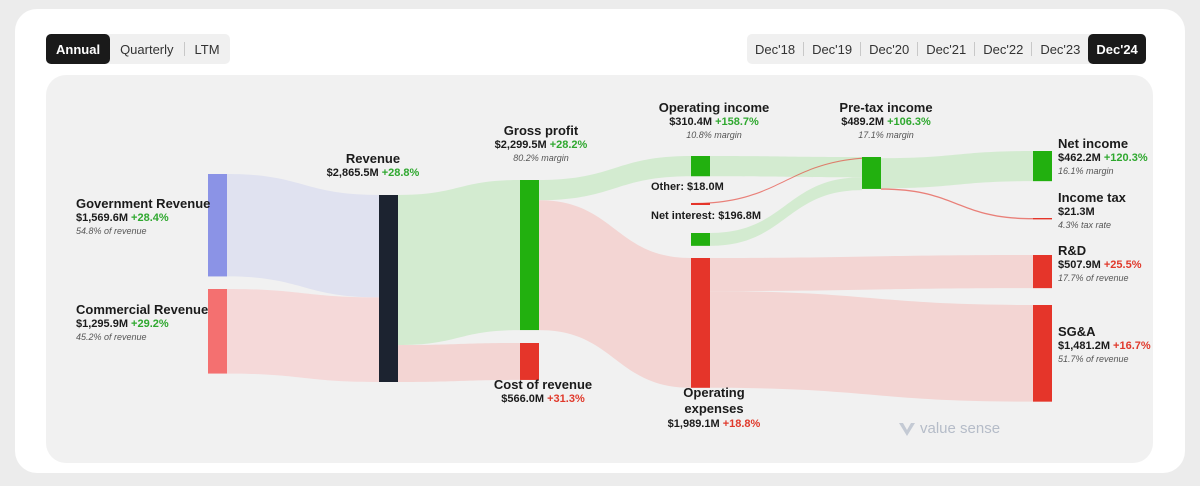 The width and height of the screenshot is (1200, 486). What do you see at coordinates (909, 122) in the screenshot?
I see `node-change: +106.3%` at bounding box center [909, 122].